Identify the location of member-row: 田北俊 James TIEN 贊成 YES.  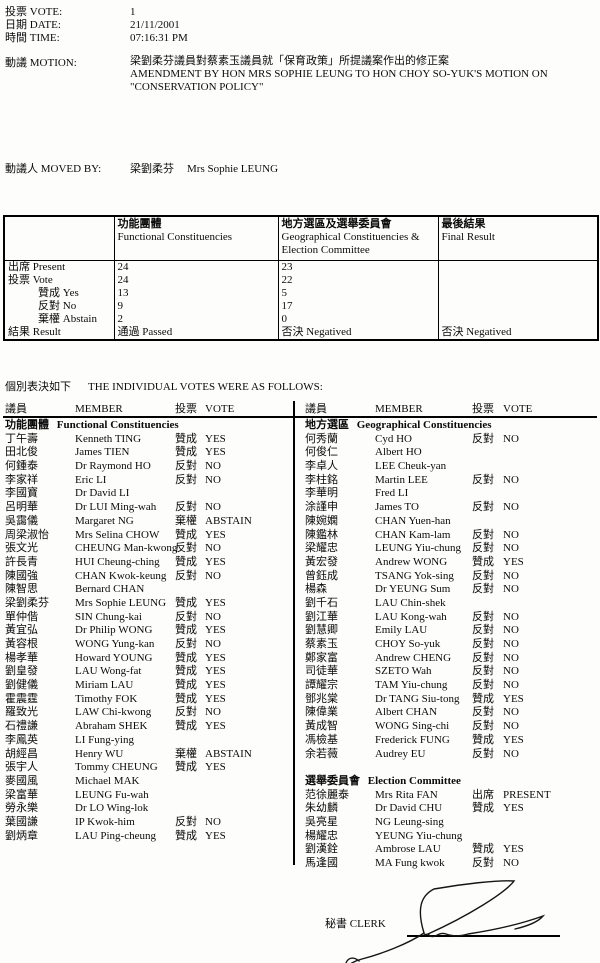
(148, 453).